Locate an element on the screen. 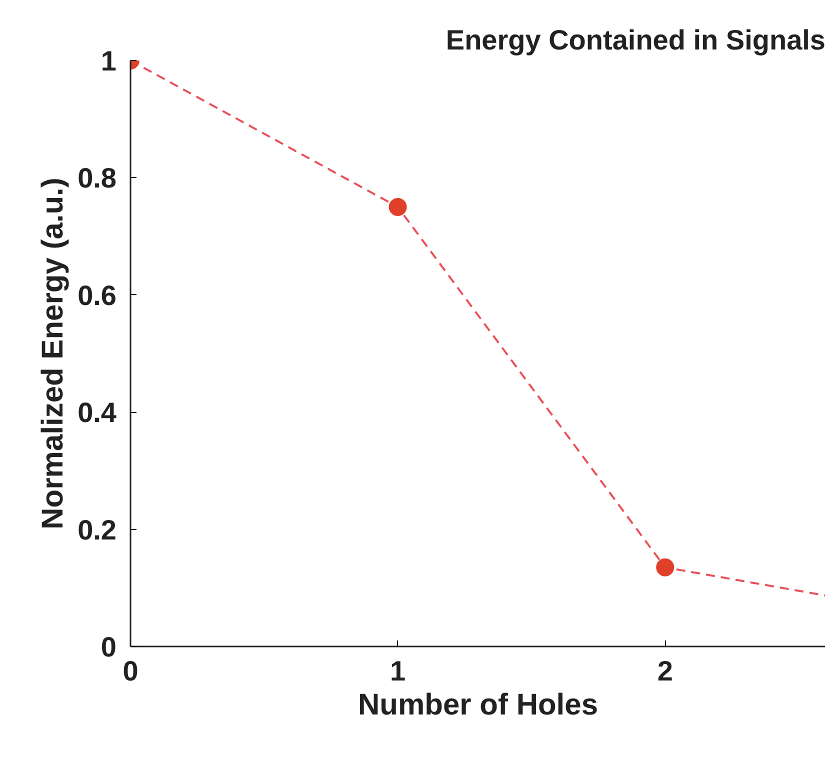  x-tick-label: 2 is located at coordinates (665, 671).